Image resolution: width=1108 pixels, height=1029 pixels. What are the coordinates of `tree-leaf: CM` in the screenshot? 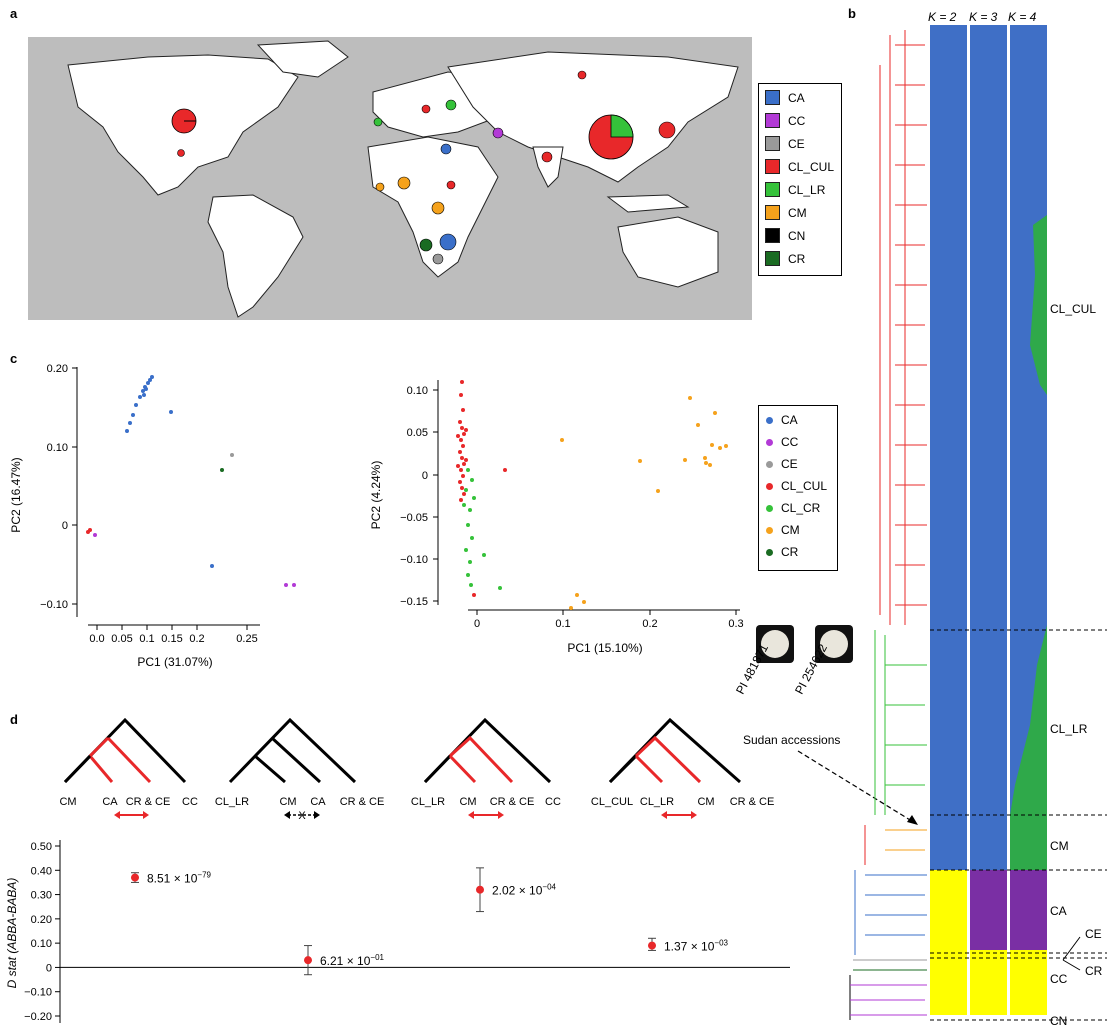 It's located at (67, 802).